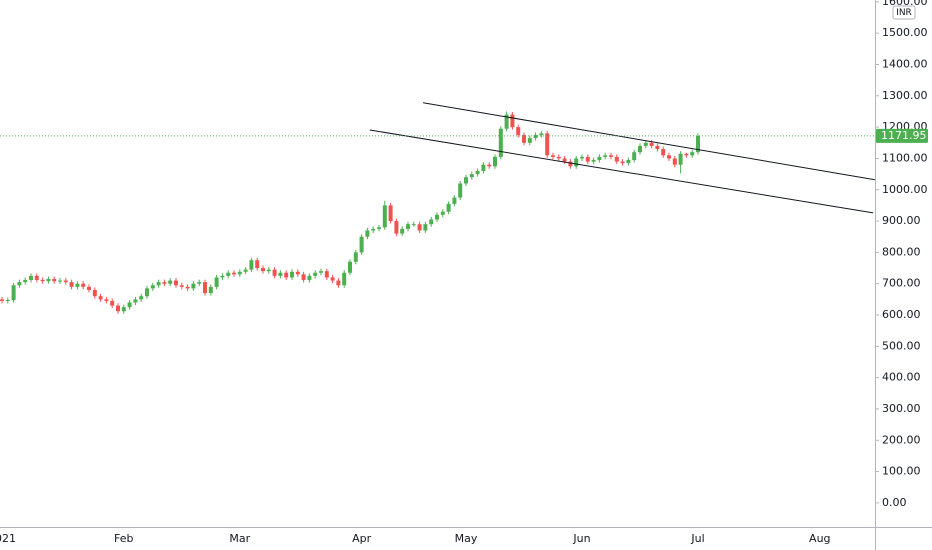 Image resolution: width=932 pixels, height=550 pixels. Describe the element at coordinates (905, 95) in the screenshot. I see `y-tick-label: 1300.00` at that location.